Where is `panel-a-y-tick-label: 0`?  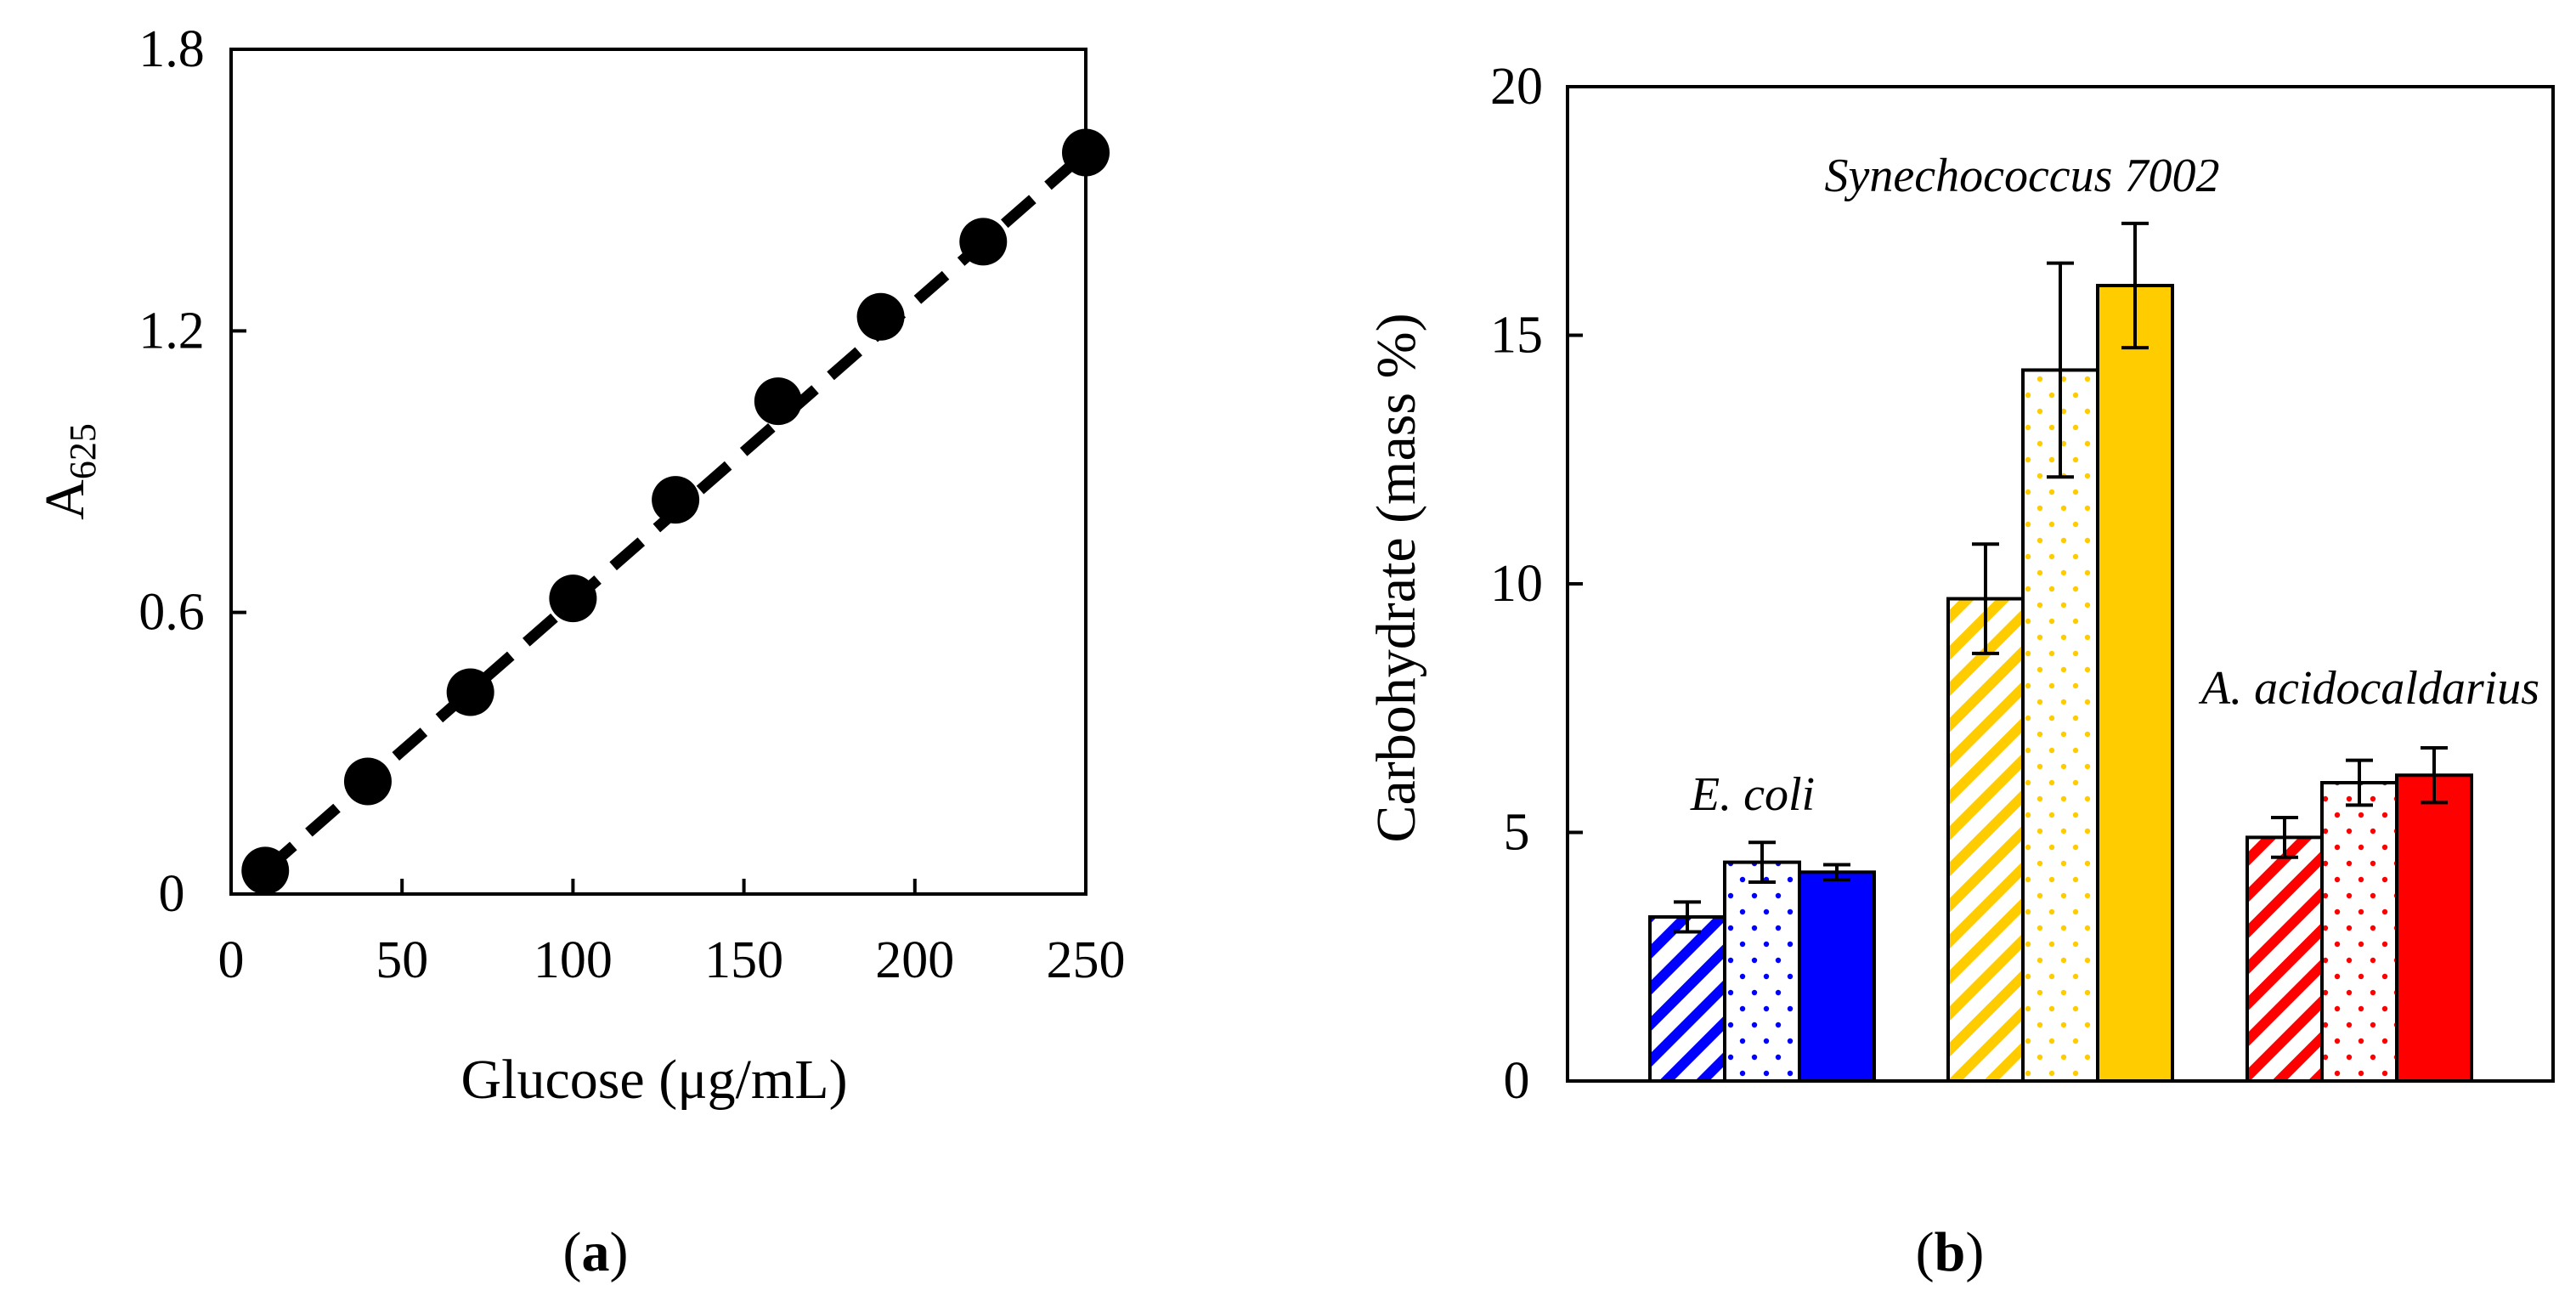
panel-a-y-tick-label: 0 is located at coordinates (172, 894).